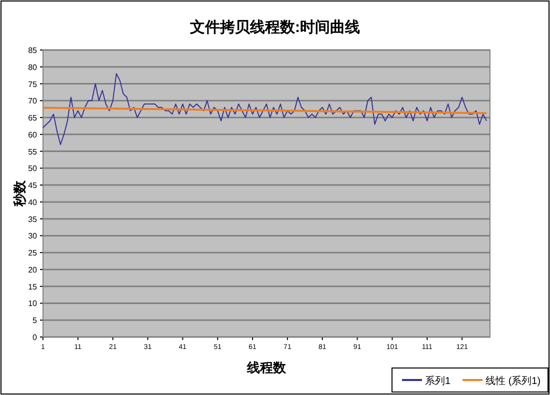 This screenshot has width=550, height=395. What do you see at coordinates (33, 185) in the screenshot?
I see `y-tick-label: 45` at bounding box center [33, 185].